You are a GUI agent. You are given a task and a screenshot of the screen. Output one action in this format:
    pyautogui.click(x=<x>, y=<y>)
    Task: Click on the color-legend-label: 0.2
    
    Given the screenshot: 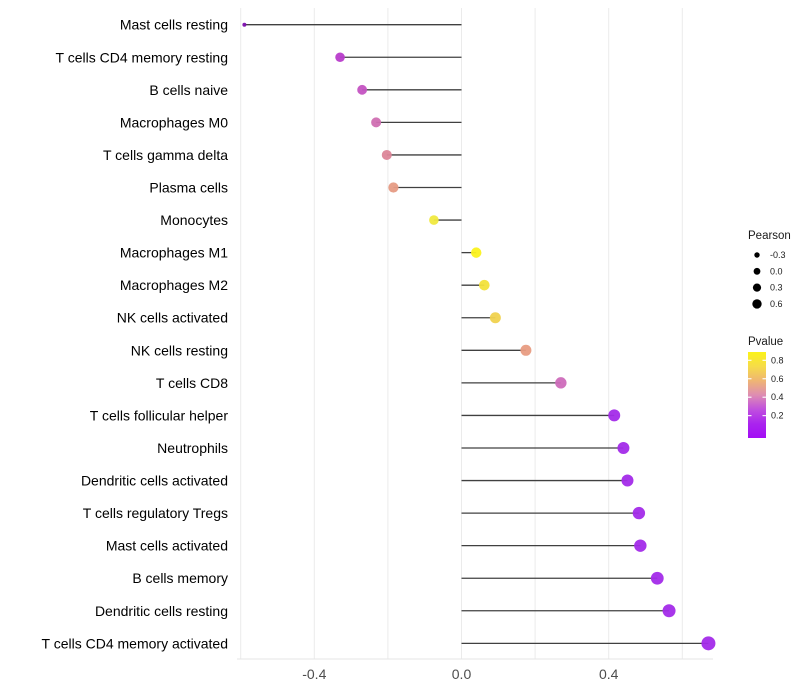 What is the action you would take?
    pyautogui.click(x=777, y=416)
    